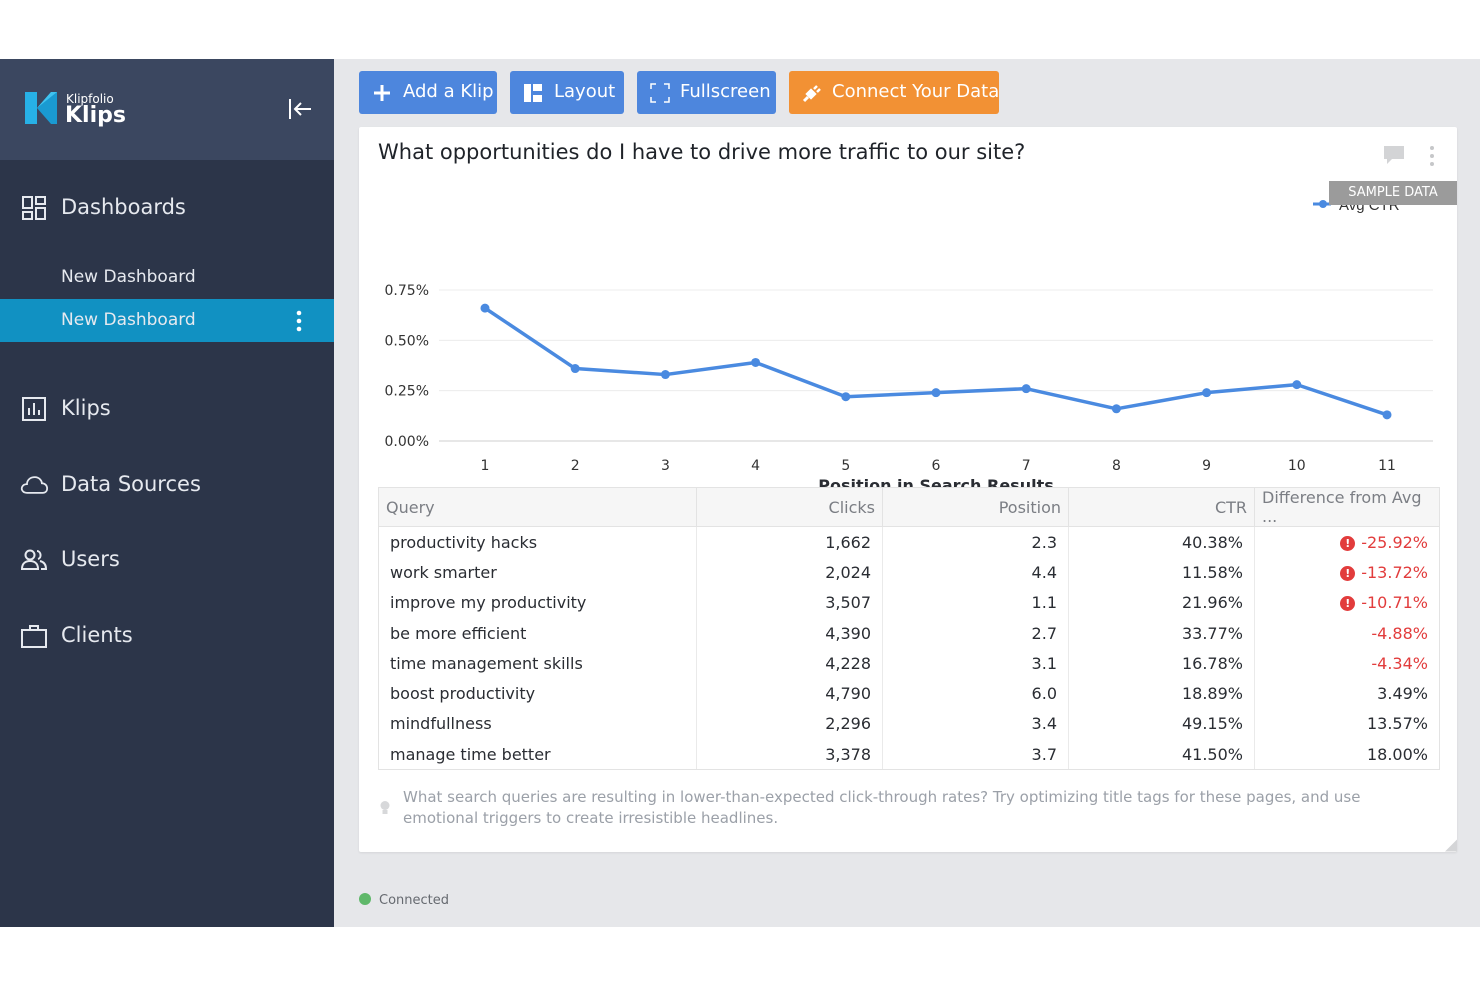  I want to click on cell-text: time management skills, so click(486, 663).